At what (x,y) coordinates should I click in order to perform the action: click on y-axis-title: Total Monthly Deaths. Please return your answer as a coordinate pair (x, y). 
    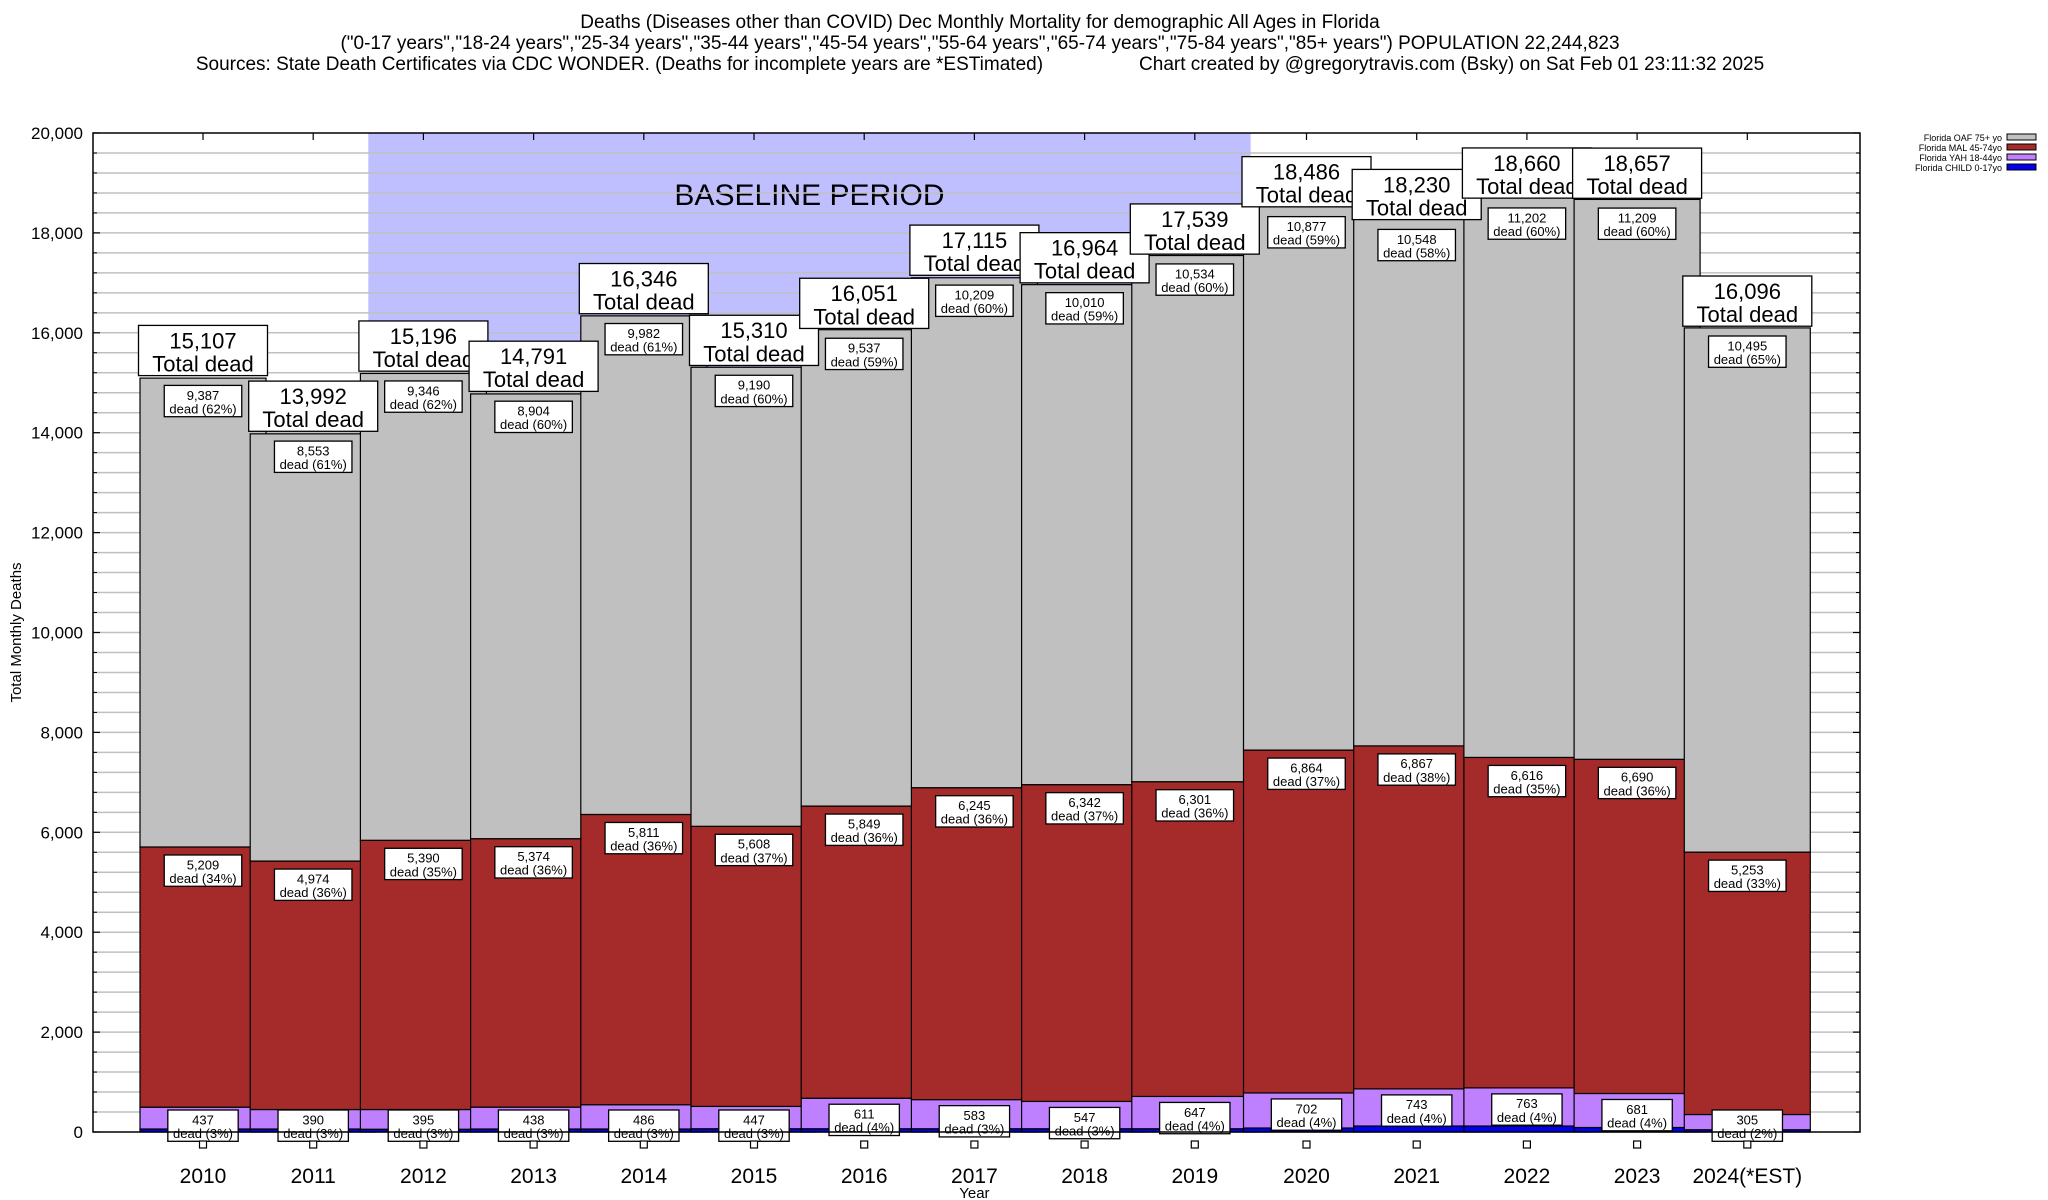
    Looking at the image, I should click on (16, 632).